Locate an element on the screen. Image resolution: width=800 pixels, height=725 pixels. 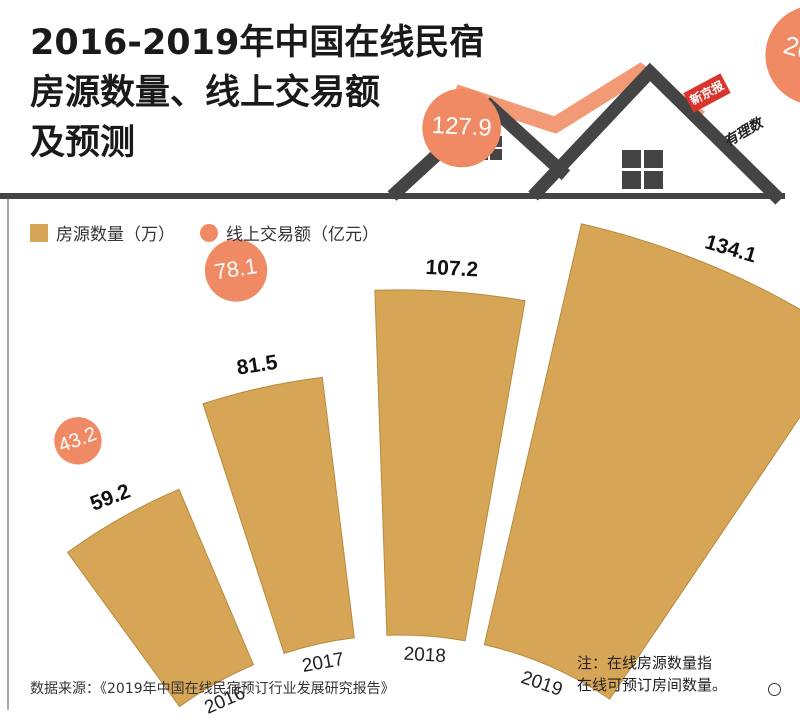
title-line-2: 房源数量、线上交易额 is located at coordinates (205, 93).